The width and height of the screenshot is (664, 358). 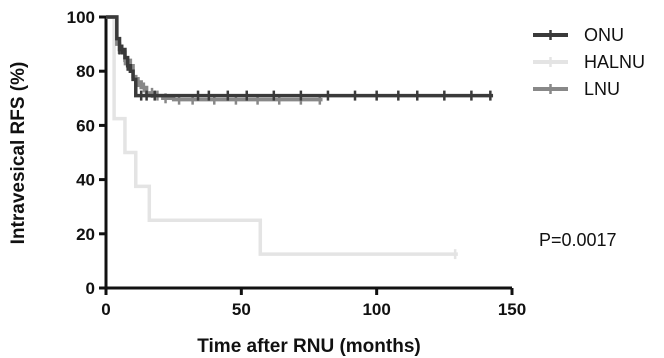 I want to click on series-line-onu, so click(x=300, y=56).